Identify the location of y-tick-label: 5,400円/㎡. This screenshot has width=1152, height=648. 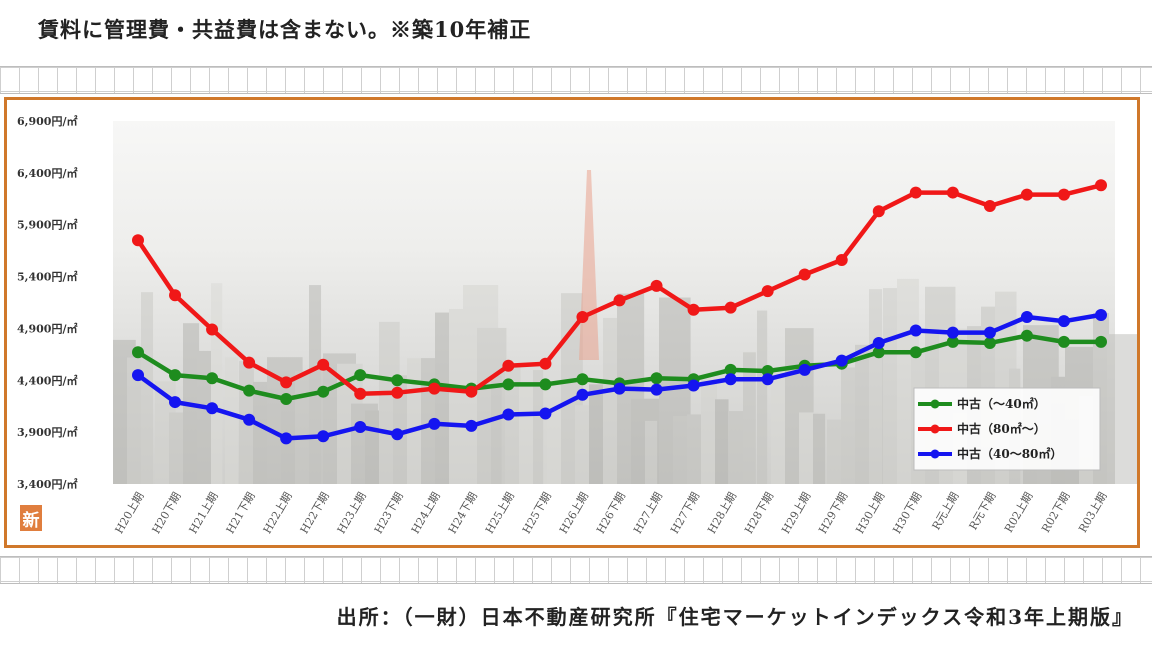
(47, 277).